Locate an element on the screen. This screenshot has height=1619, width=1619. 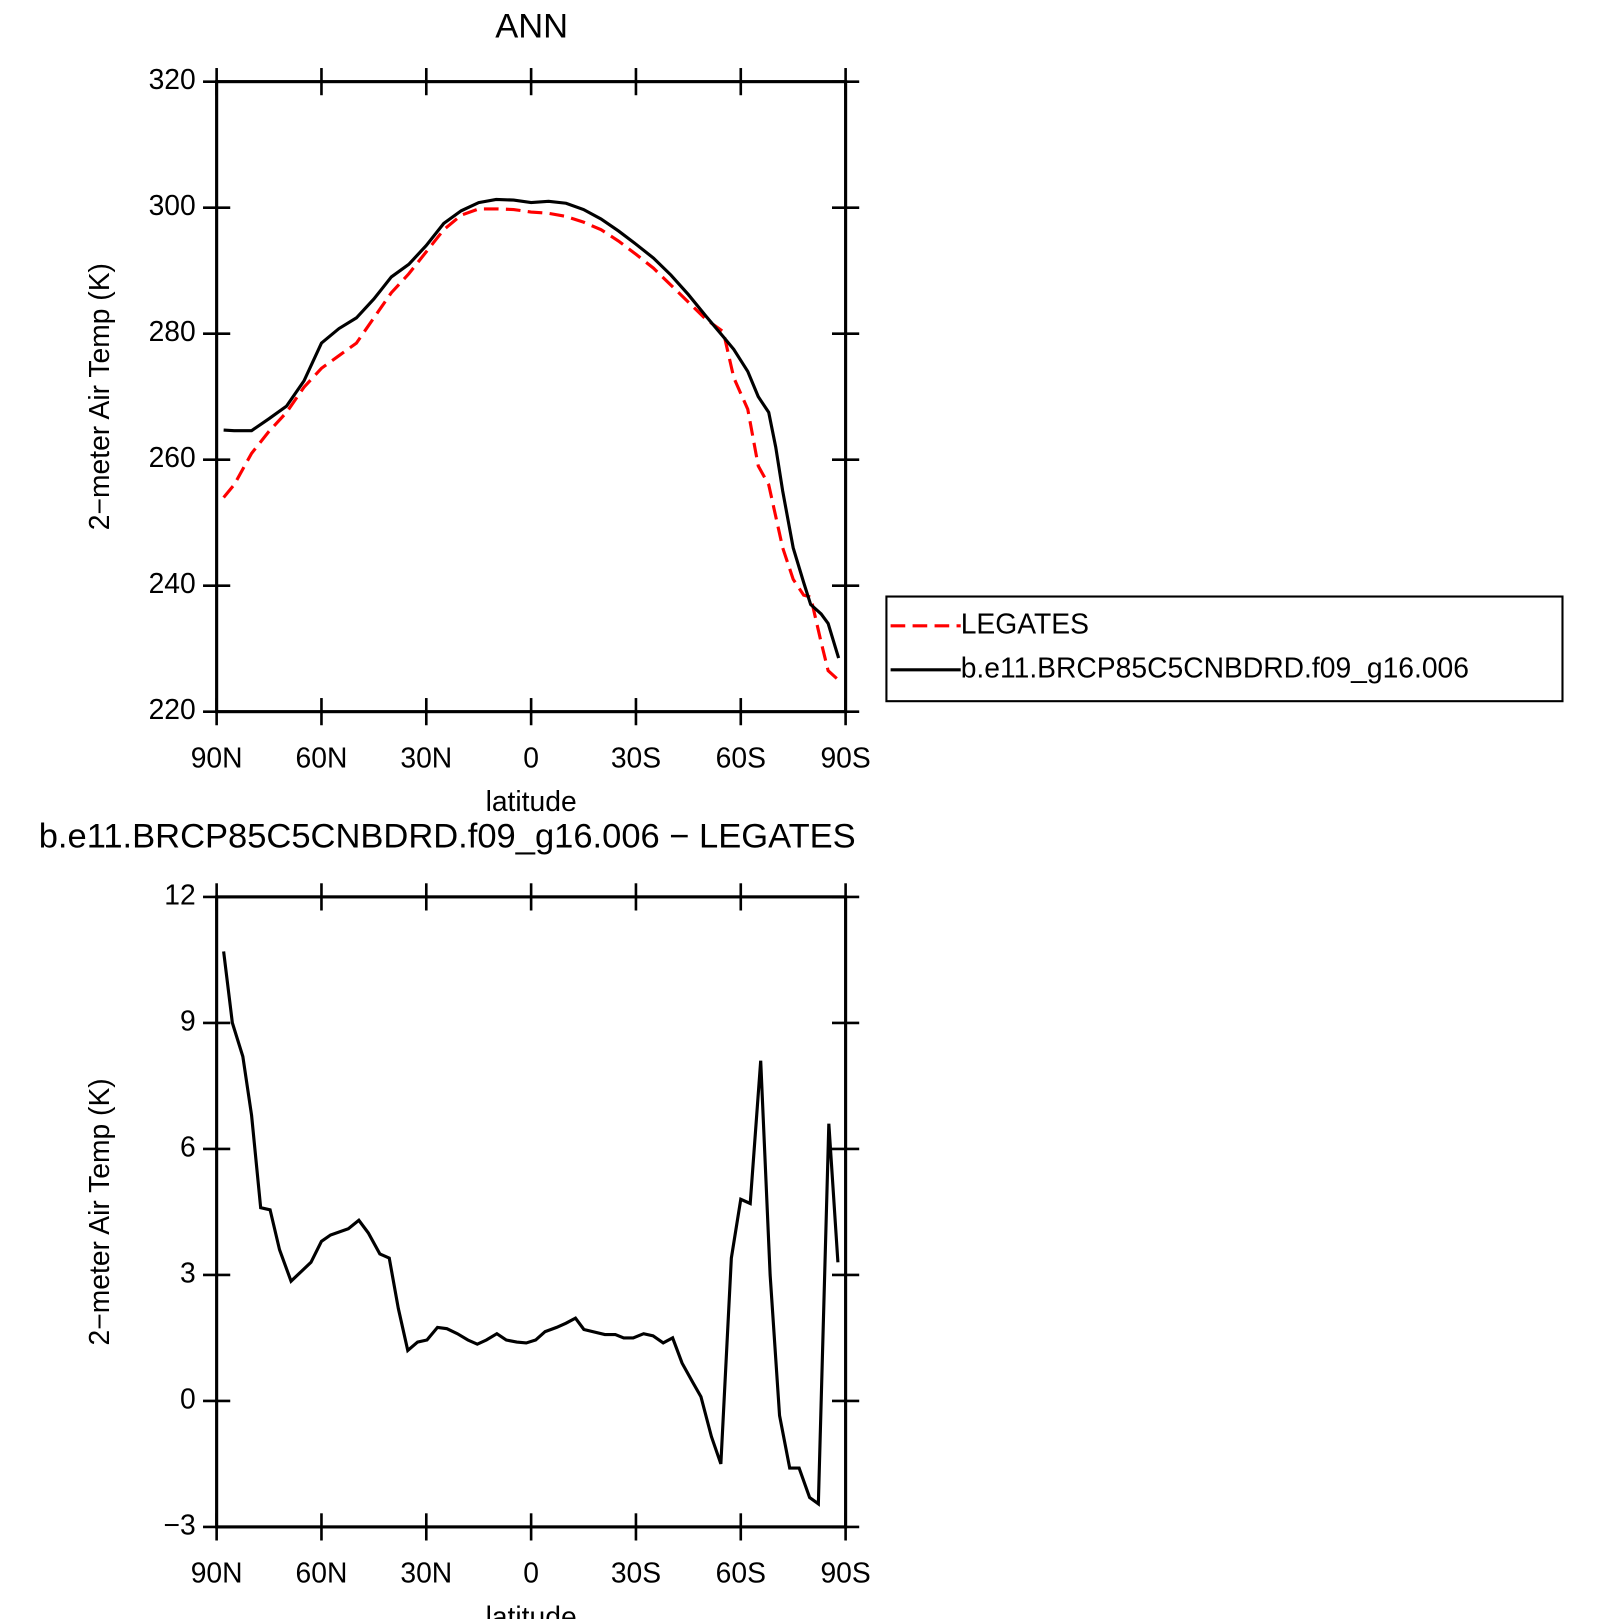
y-tick-label: 9 is located at coordinates (188, 1020).